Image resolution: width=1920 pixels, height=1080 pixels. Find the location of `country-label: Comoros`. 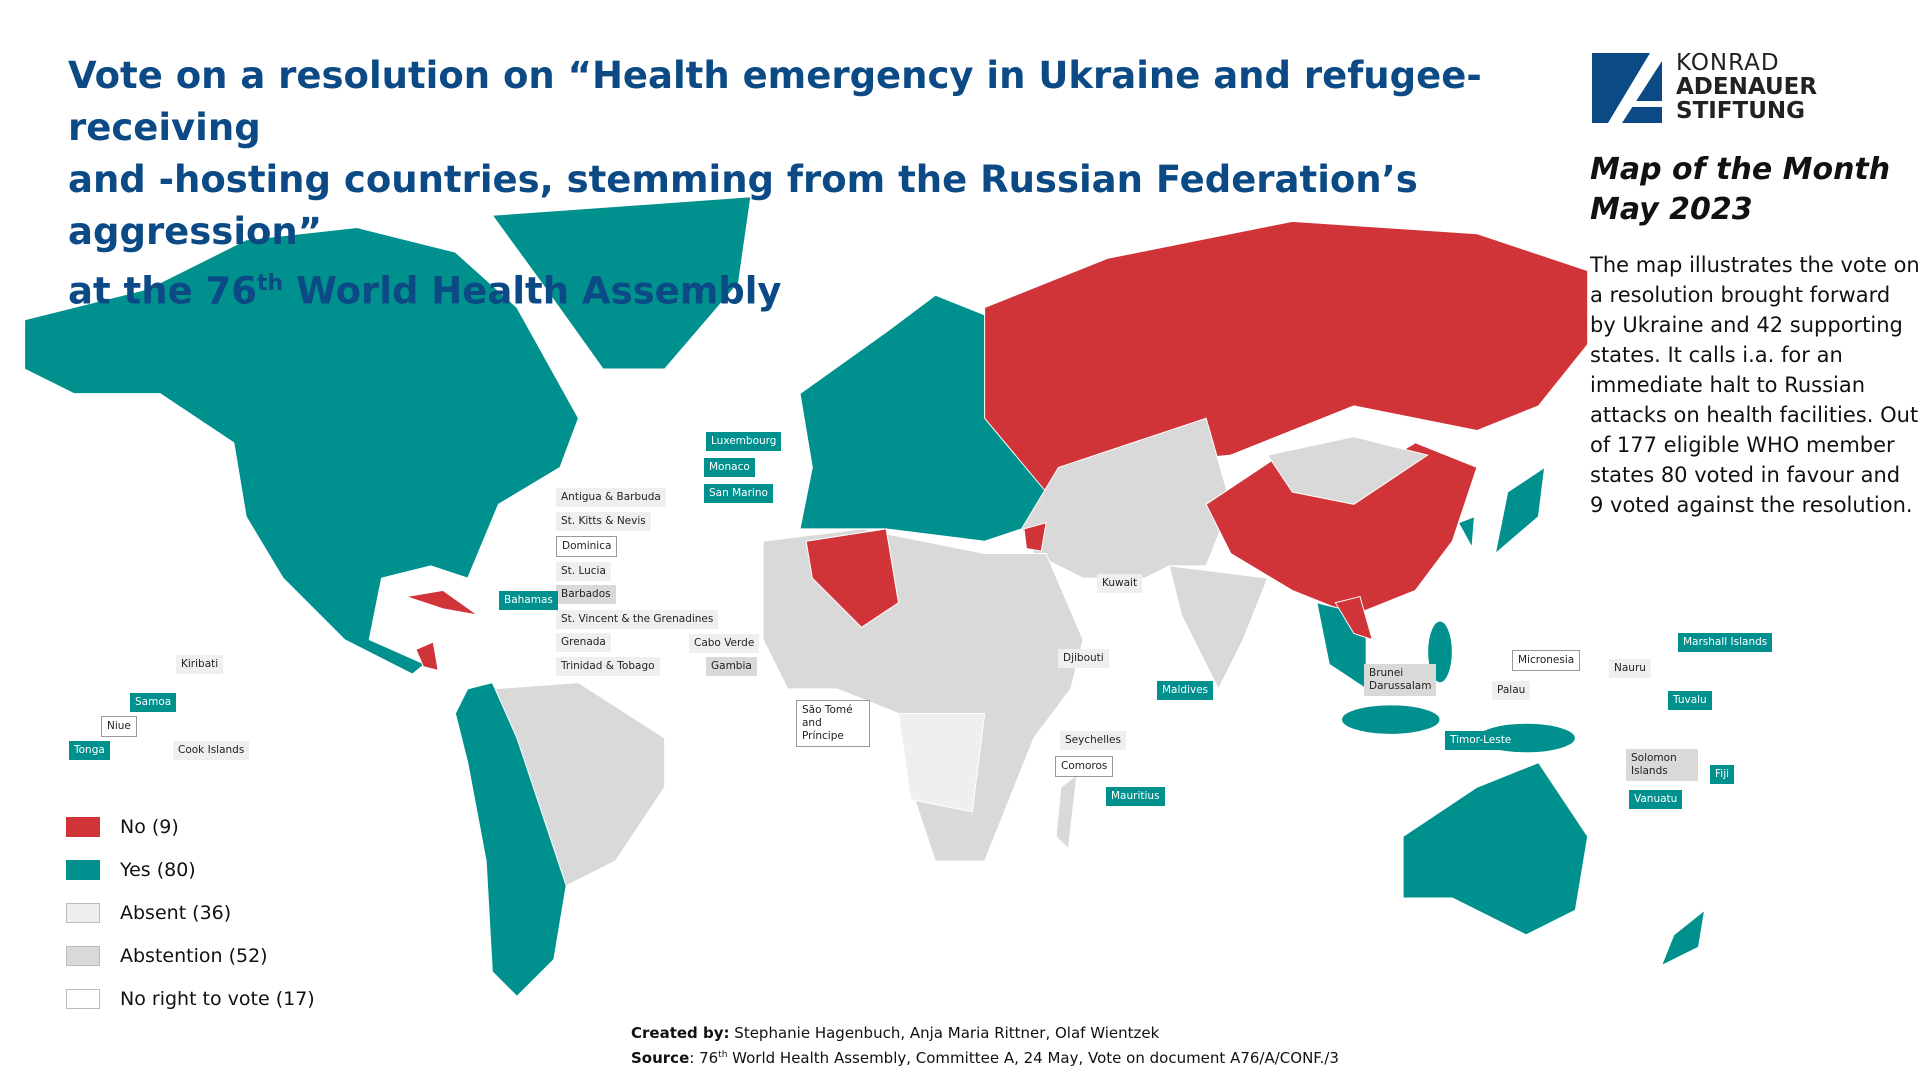

country-label: Comoros is located at coordinates (1084, 766).